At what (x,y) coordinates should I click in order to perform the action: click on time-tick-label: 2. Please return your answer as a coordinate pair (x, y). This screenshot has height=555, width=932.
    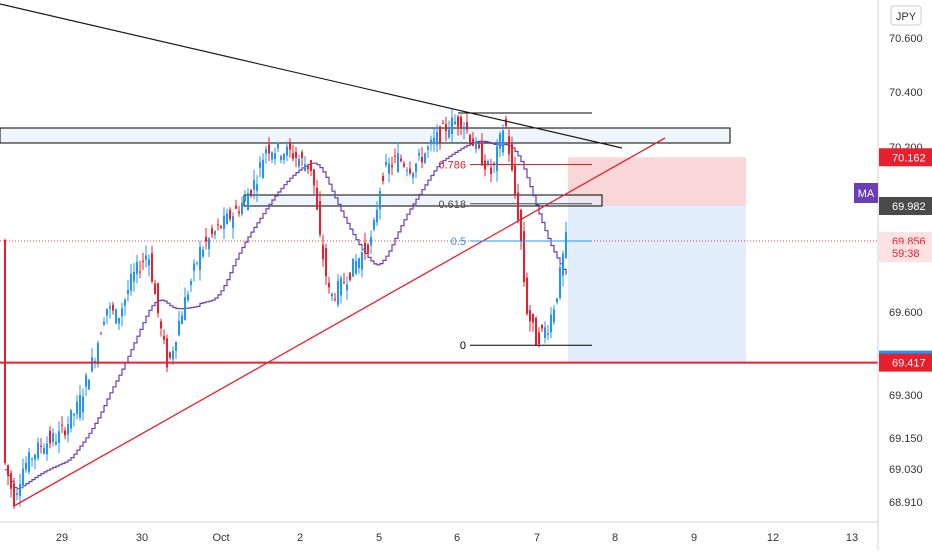
    Looking at the image, I should click on (300, 538).